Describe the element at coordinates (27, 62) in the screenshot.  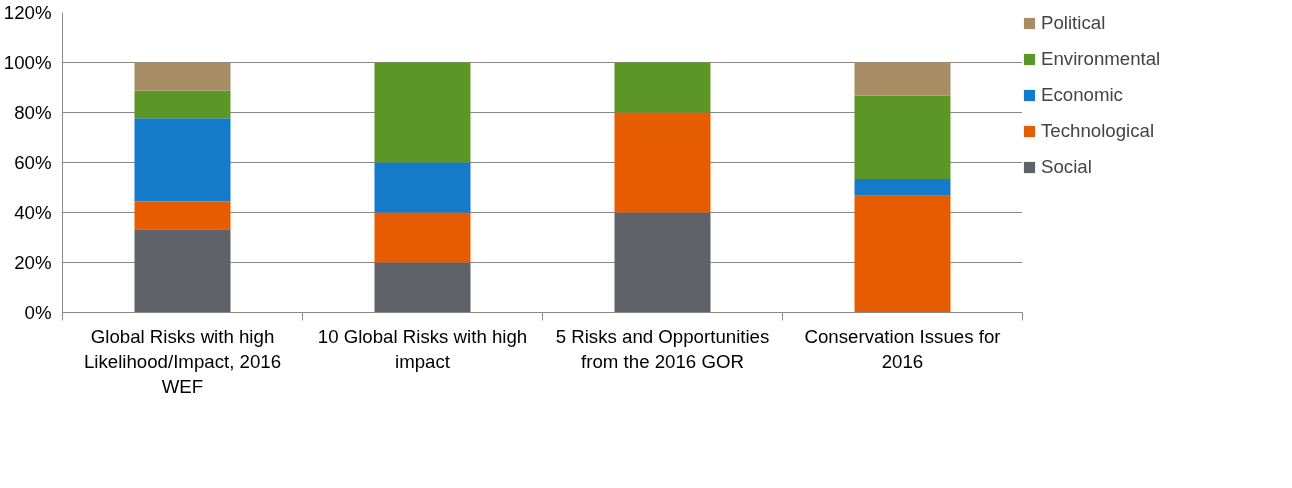
I see `y-tick-label: 100%` at that location.